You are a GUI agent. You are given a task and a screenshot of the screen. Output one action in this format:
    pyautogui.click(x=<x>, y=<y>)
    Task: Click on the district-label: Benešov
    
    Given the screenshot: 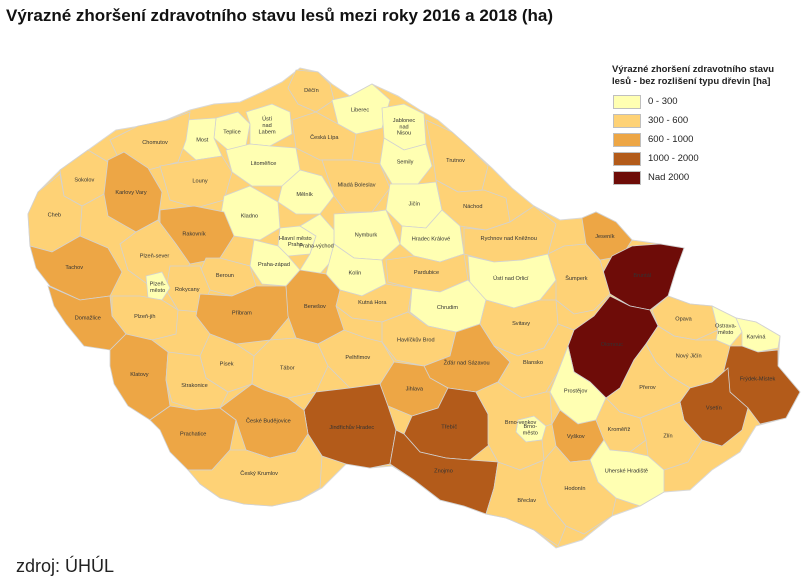 What is the action you would take?
    pyautogui.click(x=315, y=307)
    